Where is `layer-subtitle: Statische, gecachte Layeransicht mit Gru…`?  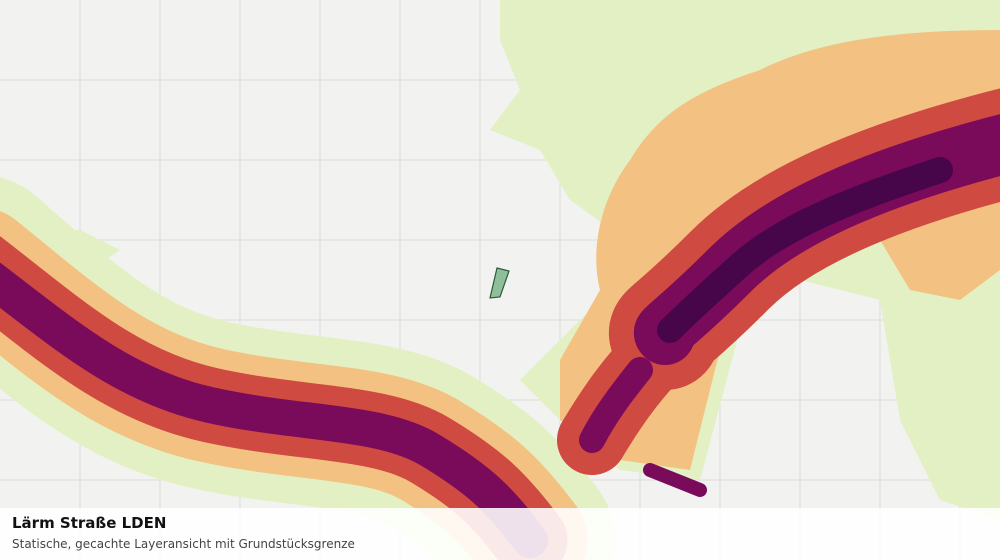 layer-subtitle: Statische, gecachte Layeransicht mit Gru… is located at coordinates (183, 544).